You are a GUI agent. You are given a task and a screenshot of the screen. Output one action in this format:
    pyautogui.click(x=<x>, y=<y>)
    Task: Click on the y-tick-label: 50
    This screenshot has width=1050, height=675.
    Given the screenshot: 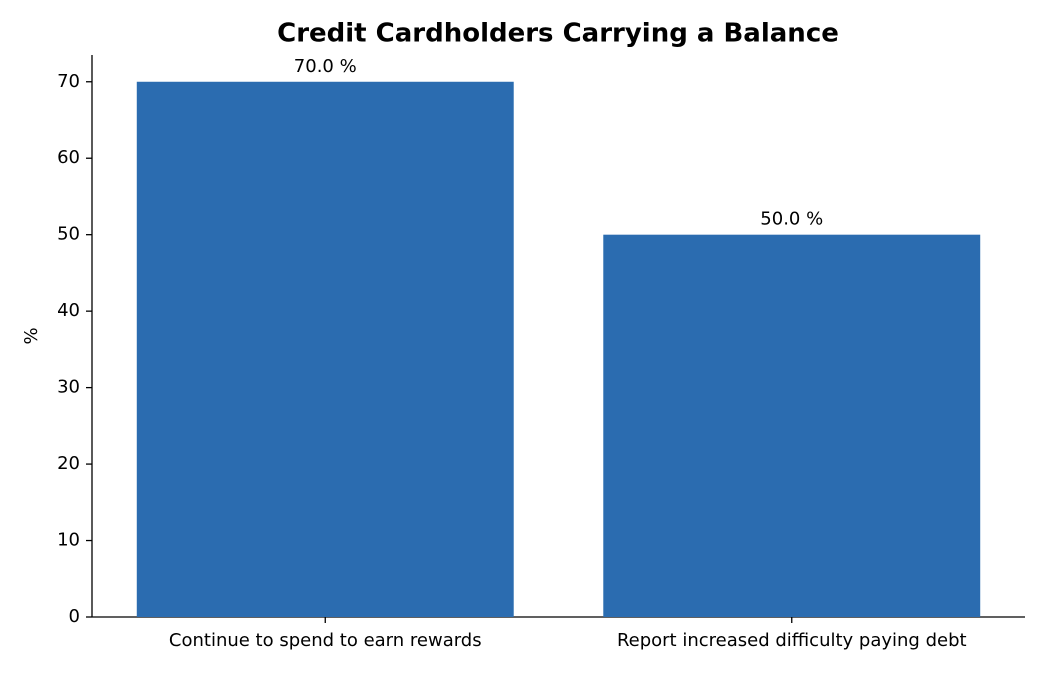 What is the action you would take?
    pyautogui.click(x=68, y=234)
    